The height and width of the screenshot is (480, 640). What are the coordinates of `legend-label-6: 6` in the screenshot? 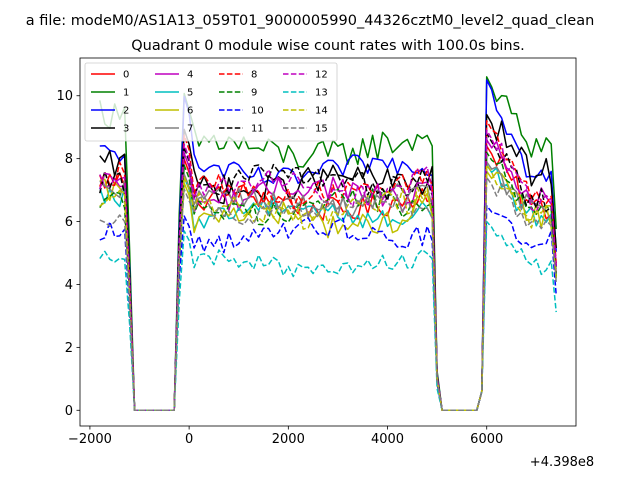 It's located at (190, 111).